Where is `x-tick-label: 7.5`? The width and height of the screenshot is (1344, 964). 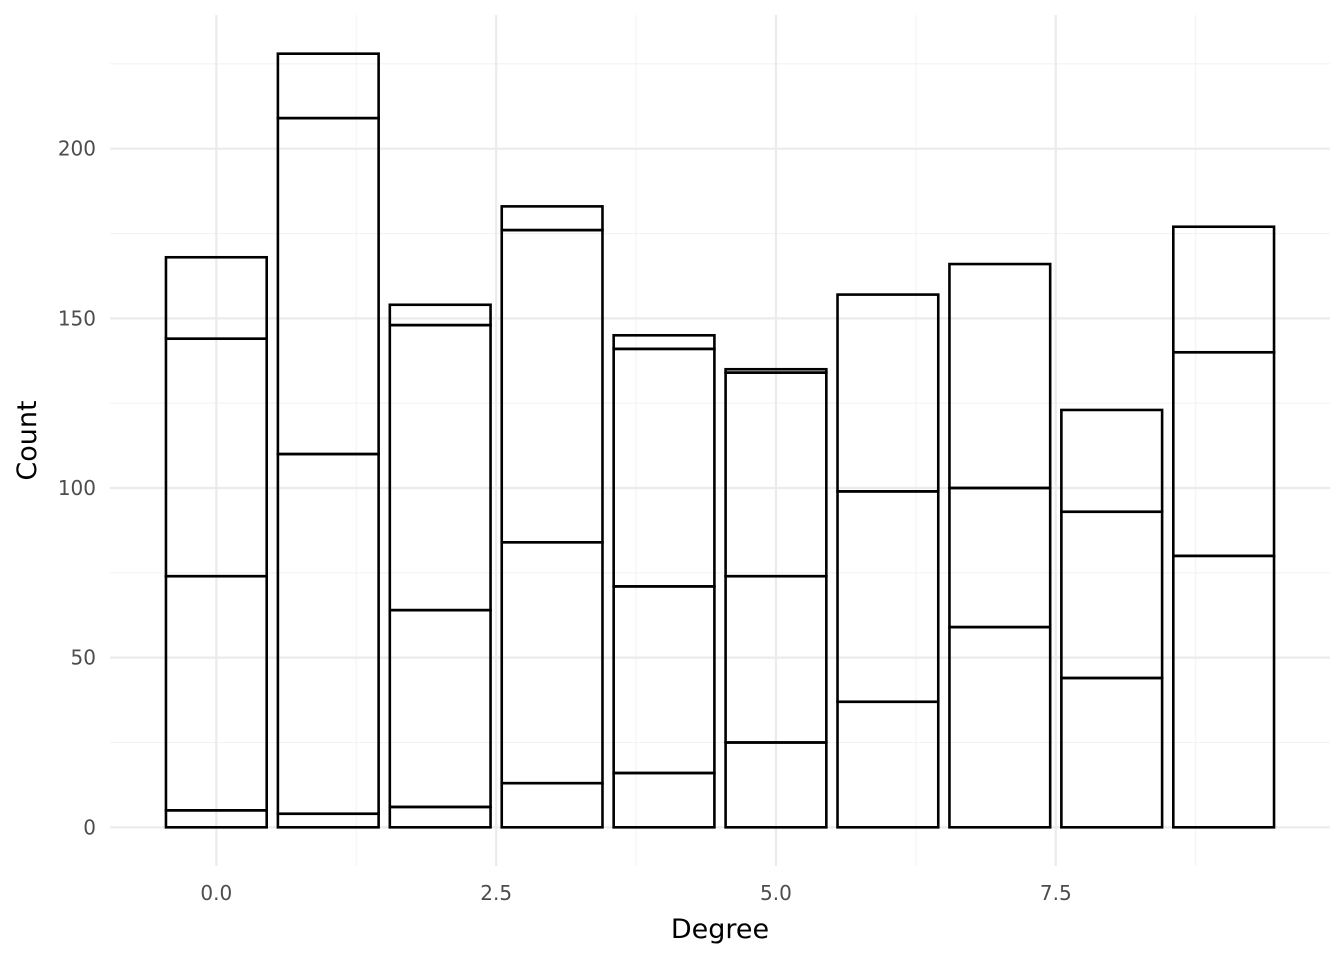
x-tick-label: 7.5 is located at coordinates (1056, 893).